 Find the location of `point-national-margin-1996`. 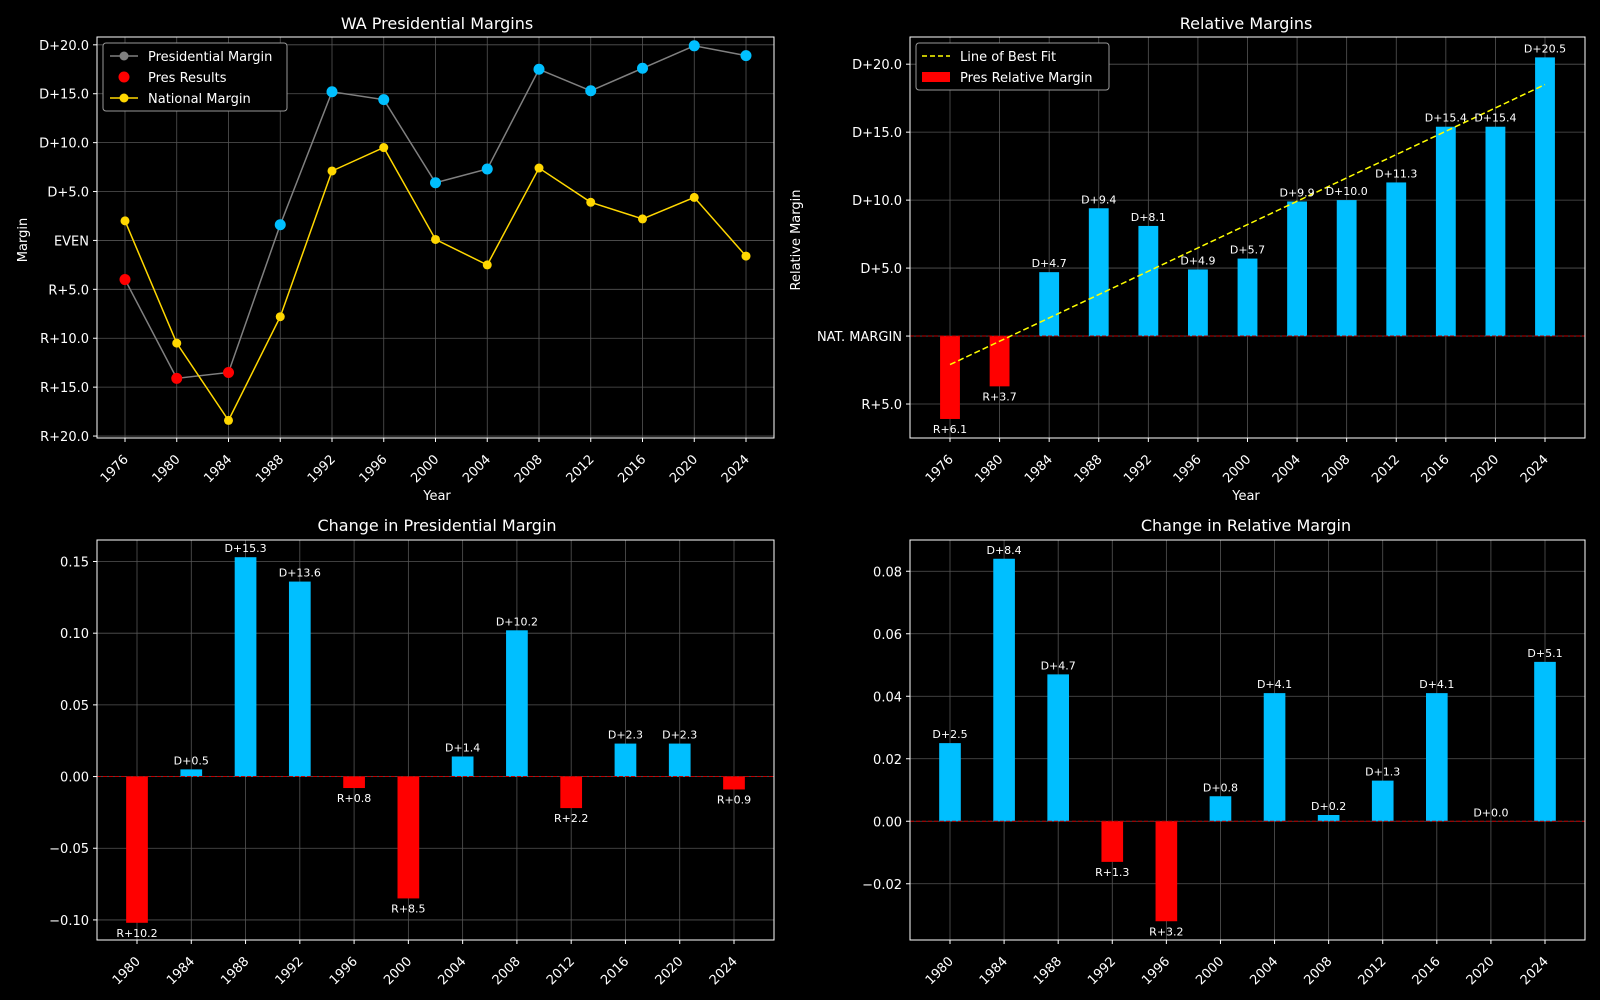

point-national-margin-1996 is located at coordinates (384, 148).